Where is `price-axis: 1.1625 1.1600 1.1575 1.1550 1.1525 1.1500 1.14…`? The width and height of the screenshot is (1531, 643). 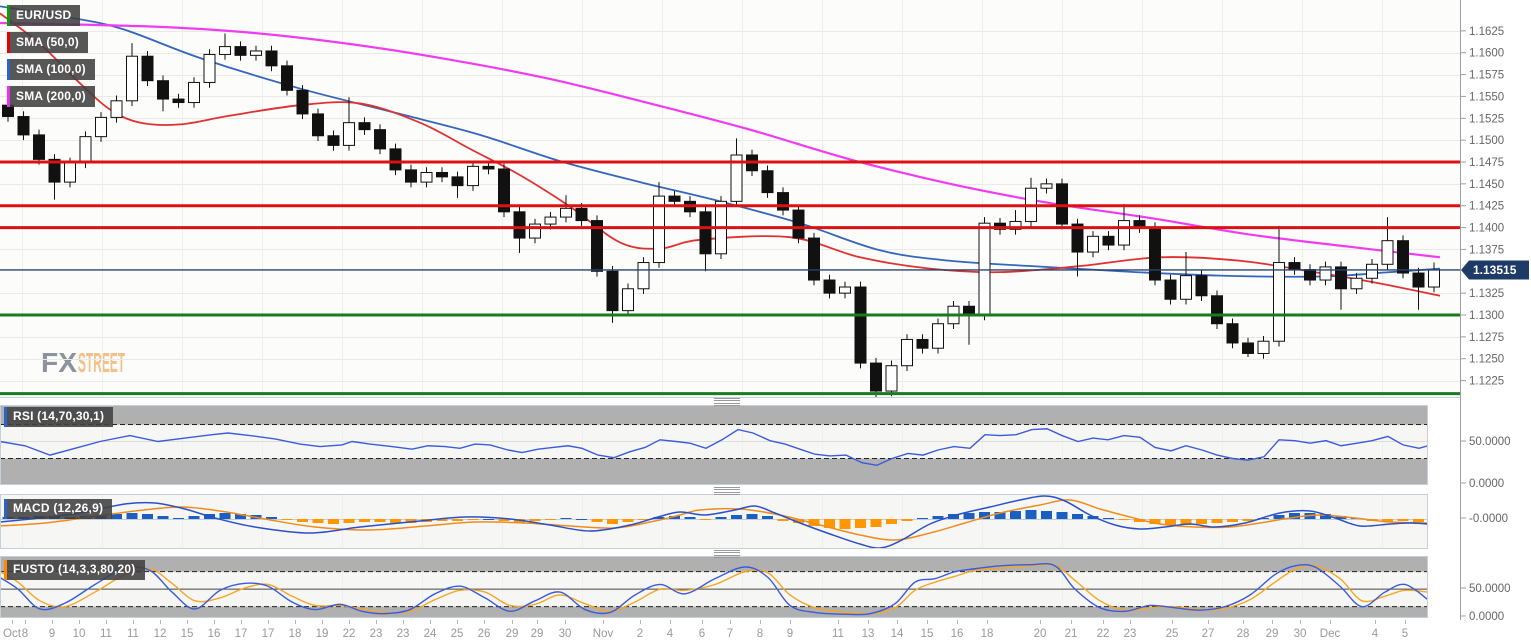
price-axis: 1.1625 1.1600 1.1575 1.1550 1.1525 1.1500 1.14… is located at coordinates (1495, 310).